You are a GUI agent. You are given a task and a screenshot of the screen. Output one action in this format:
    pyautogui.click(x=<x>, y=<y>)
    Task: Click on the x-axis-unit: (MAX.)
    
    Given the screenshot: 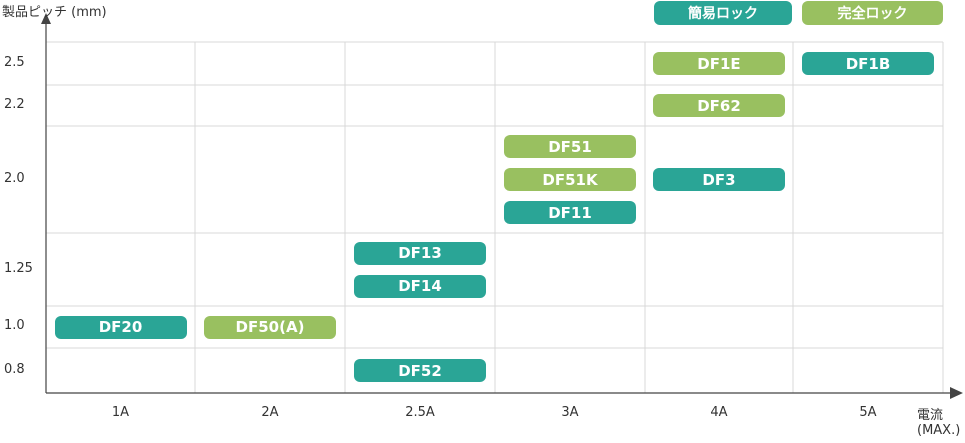 What is the action you would take?
    pyautogui.click(x=939, y=430)
    